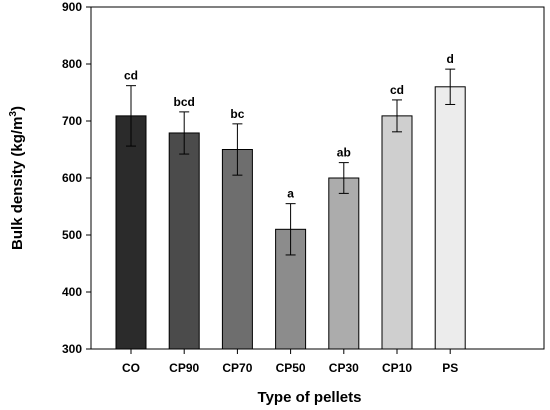 The height and width of the screenshot is (410, 550). Describe the element at coordinates (184, 368) in the screenshot. I see `x-tick-label: CP90` at that location.